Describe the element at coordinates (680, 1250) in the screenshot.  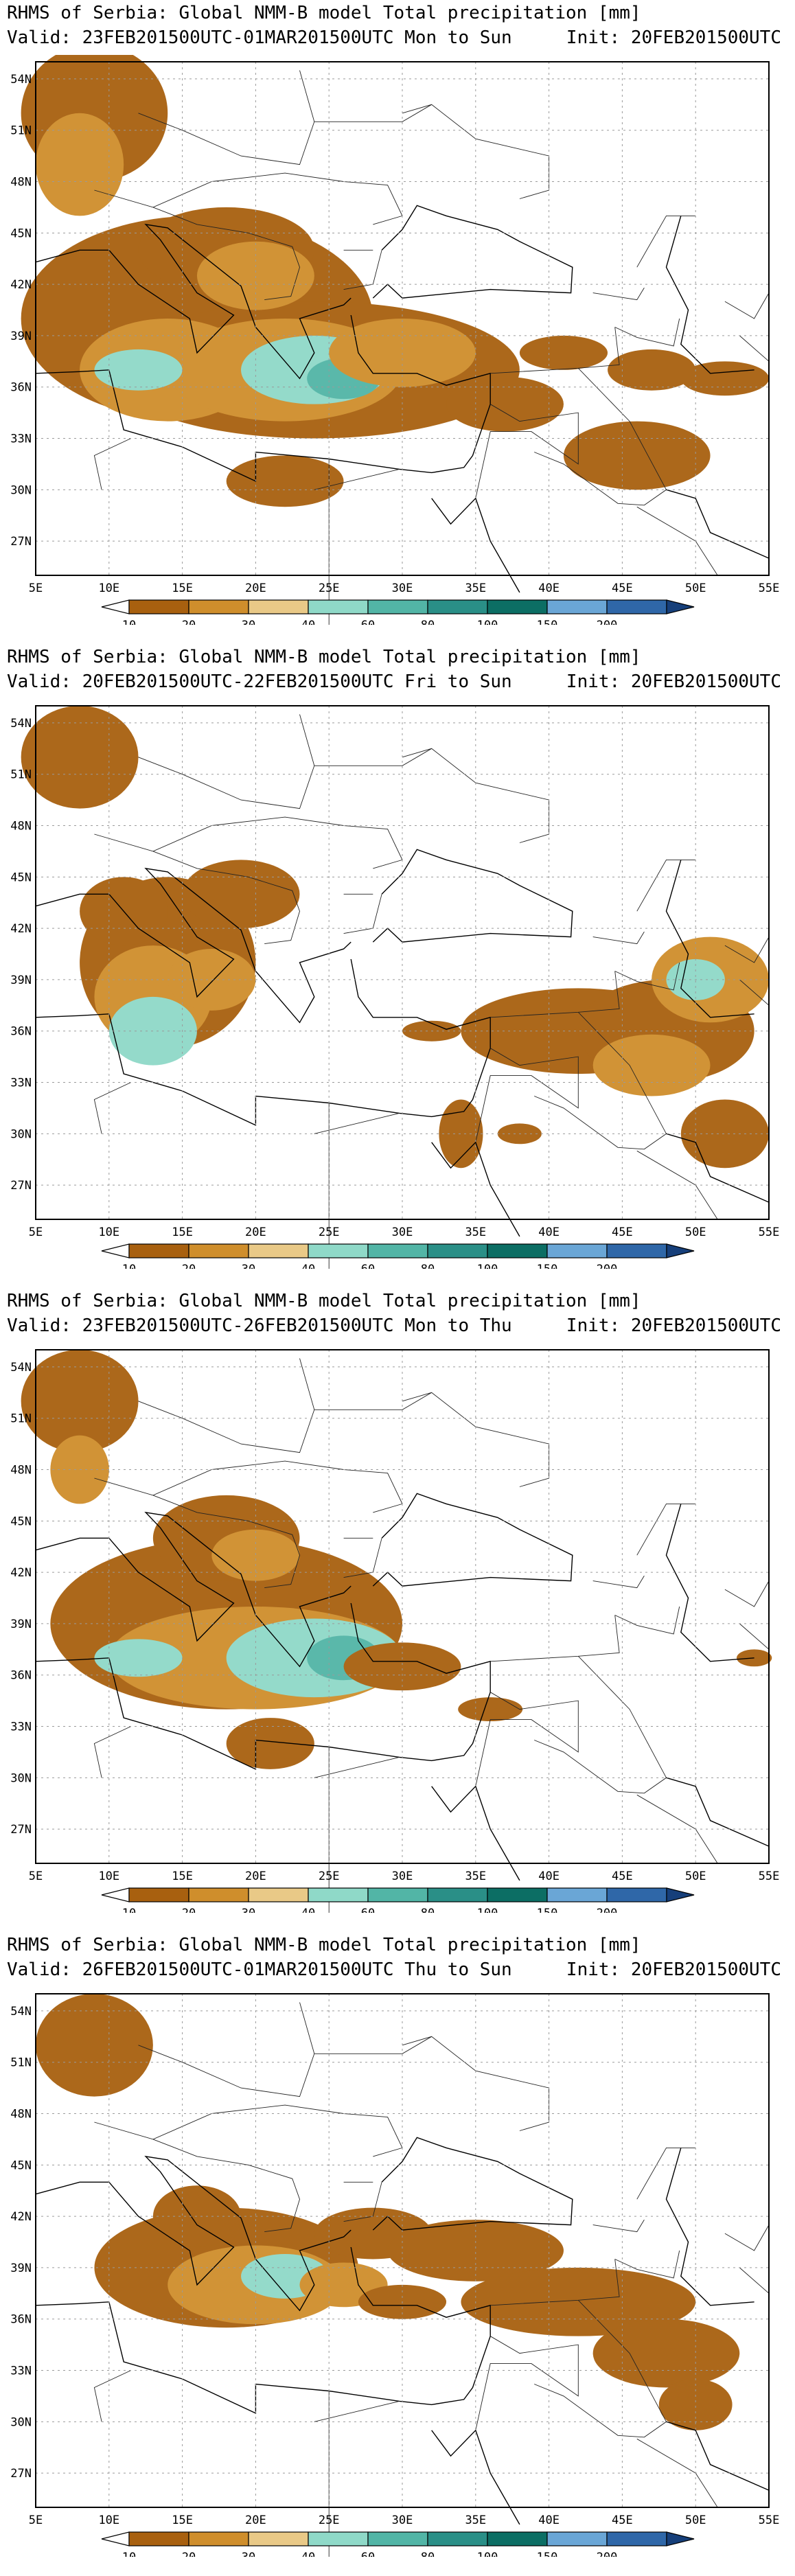
I see `colorbar-max-triangle` at that location.